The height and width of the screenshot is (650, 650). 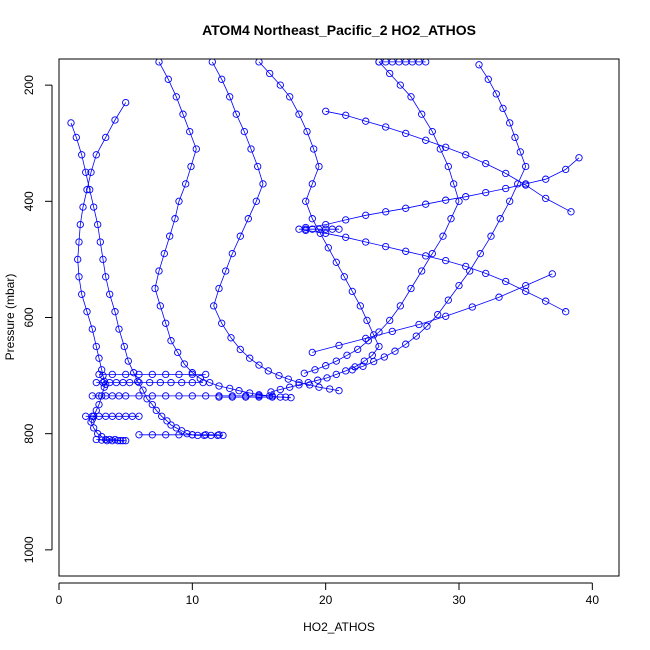 I want to click on series-6-line, so click(x=439, y=217).